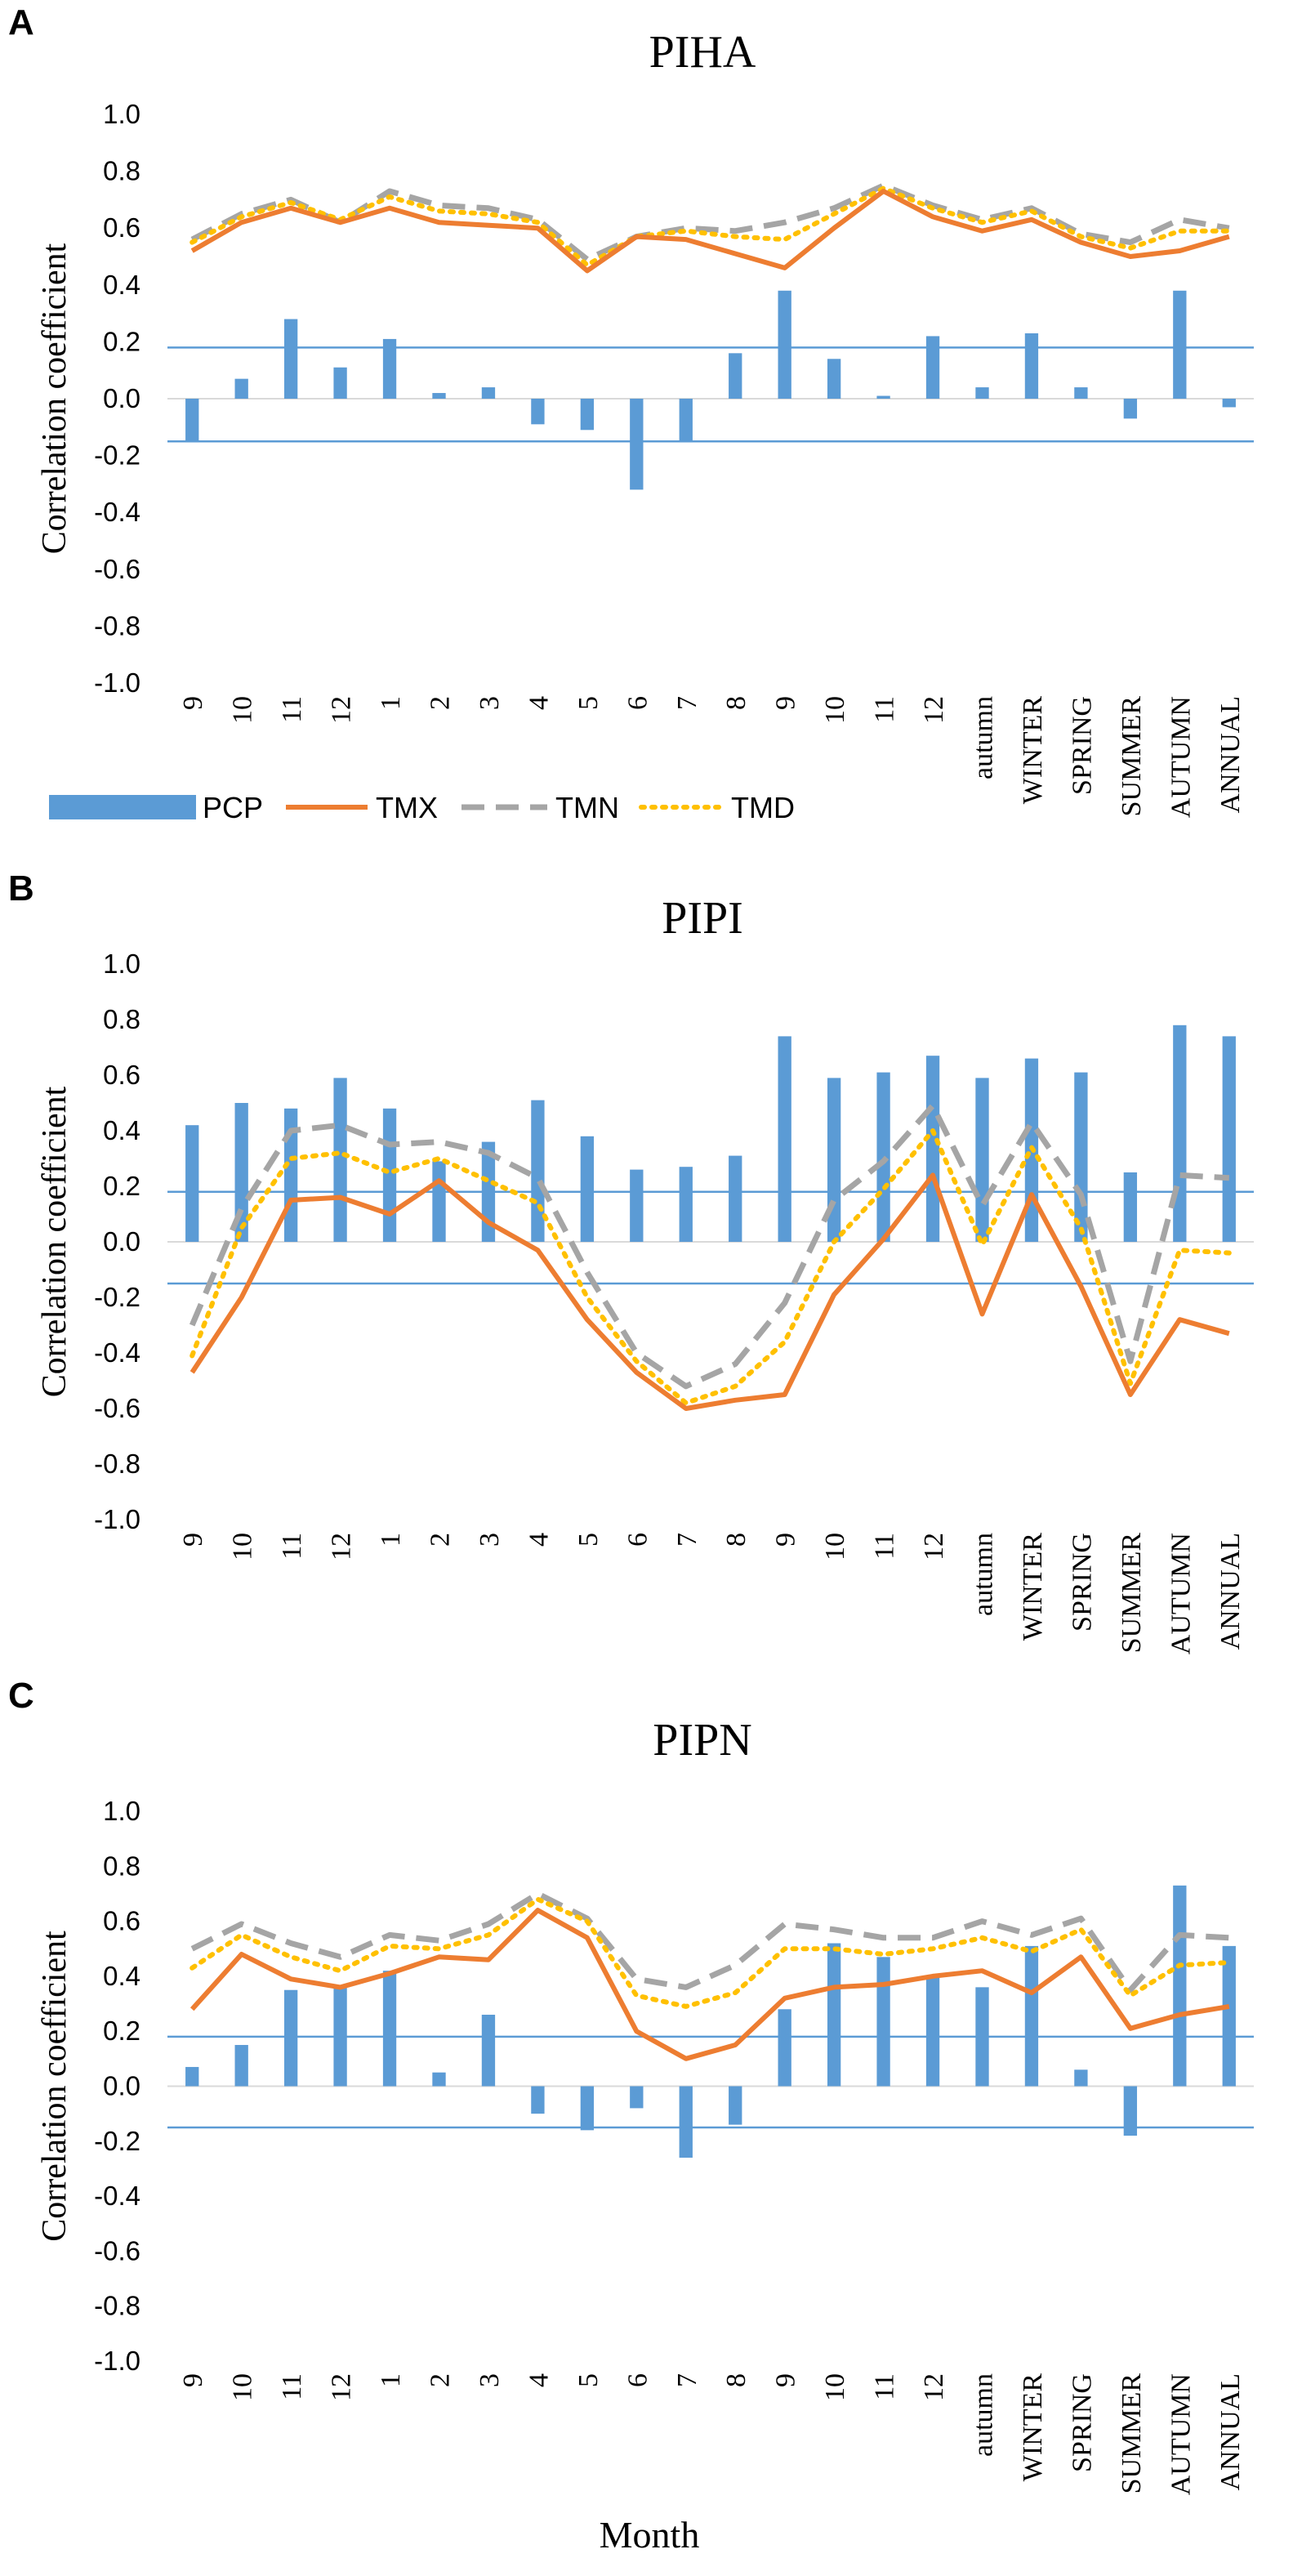  Describe the element at coordinates (650, 2535) in the screenshot. I see `x-axis-title: Month` at that location.